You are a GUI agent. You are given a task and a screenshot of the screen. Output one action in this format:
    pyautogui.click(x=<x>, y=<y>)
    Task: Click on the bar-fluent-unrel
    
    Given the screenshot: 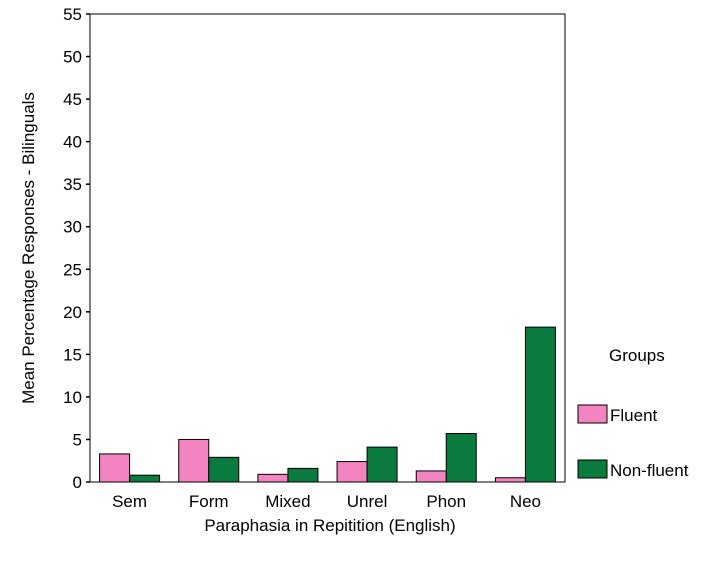 What is the action you would take?
    pyautogui.click(x=352, y=472)
    